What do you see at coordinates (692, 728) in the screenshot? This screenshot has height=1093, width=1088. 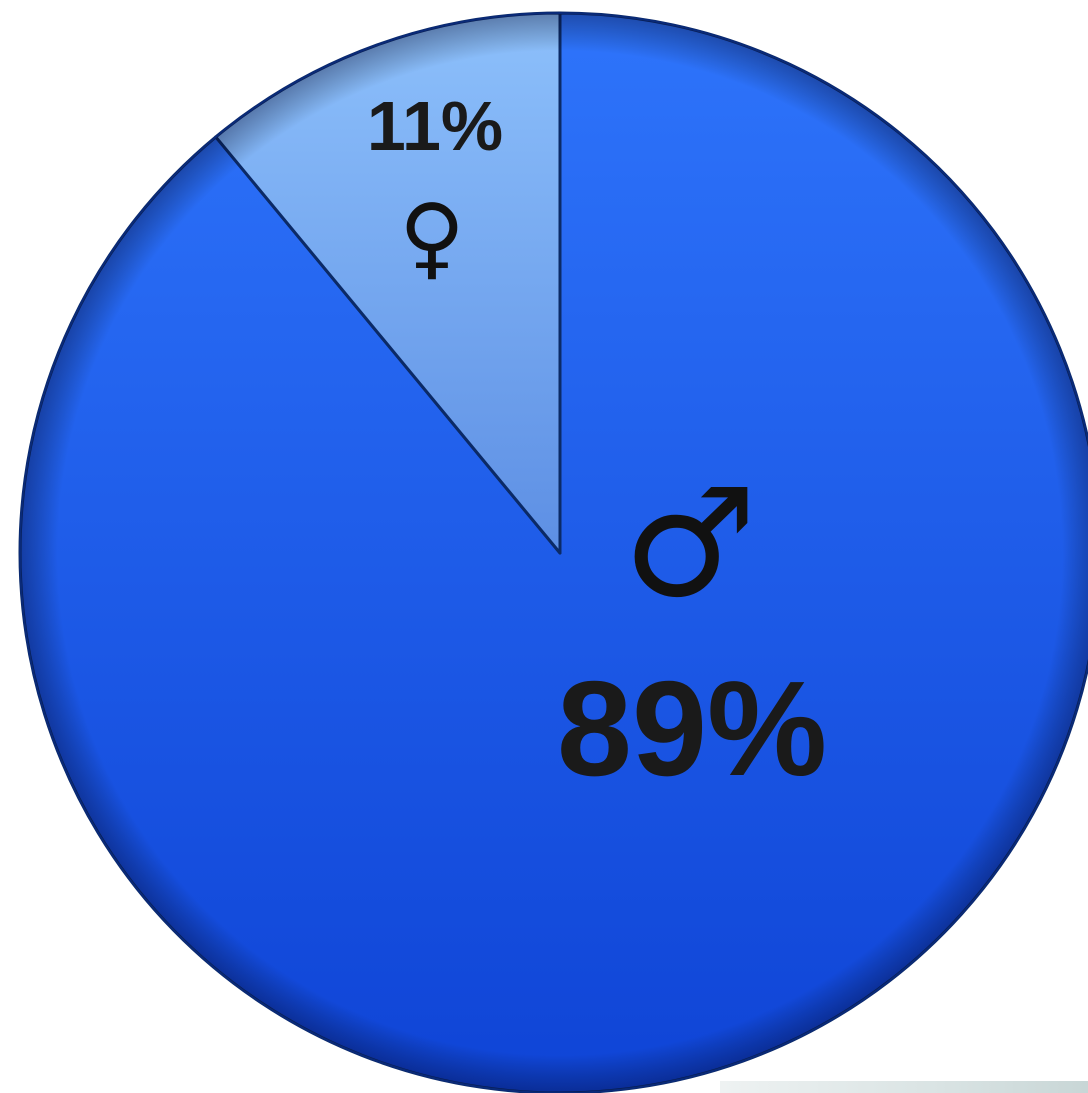 I see `slice-label-male-percent: 89%` at bounding box center [692, 728].